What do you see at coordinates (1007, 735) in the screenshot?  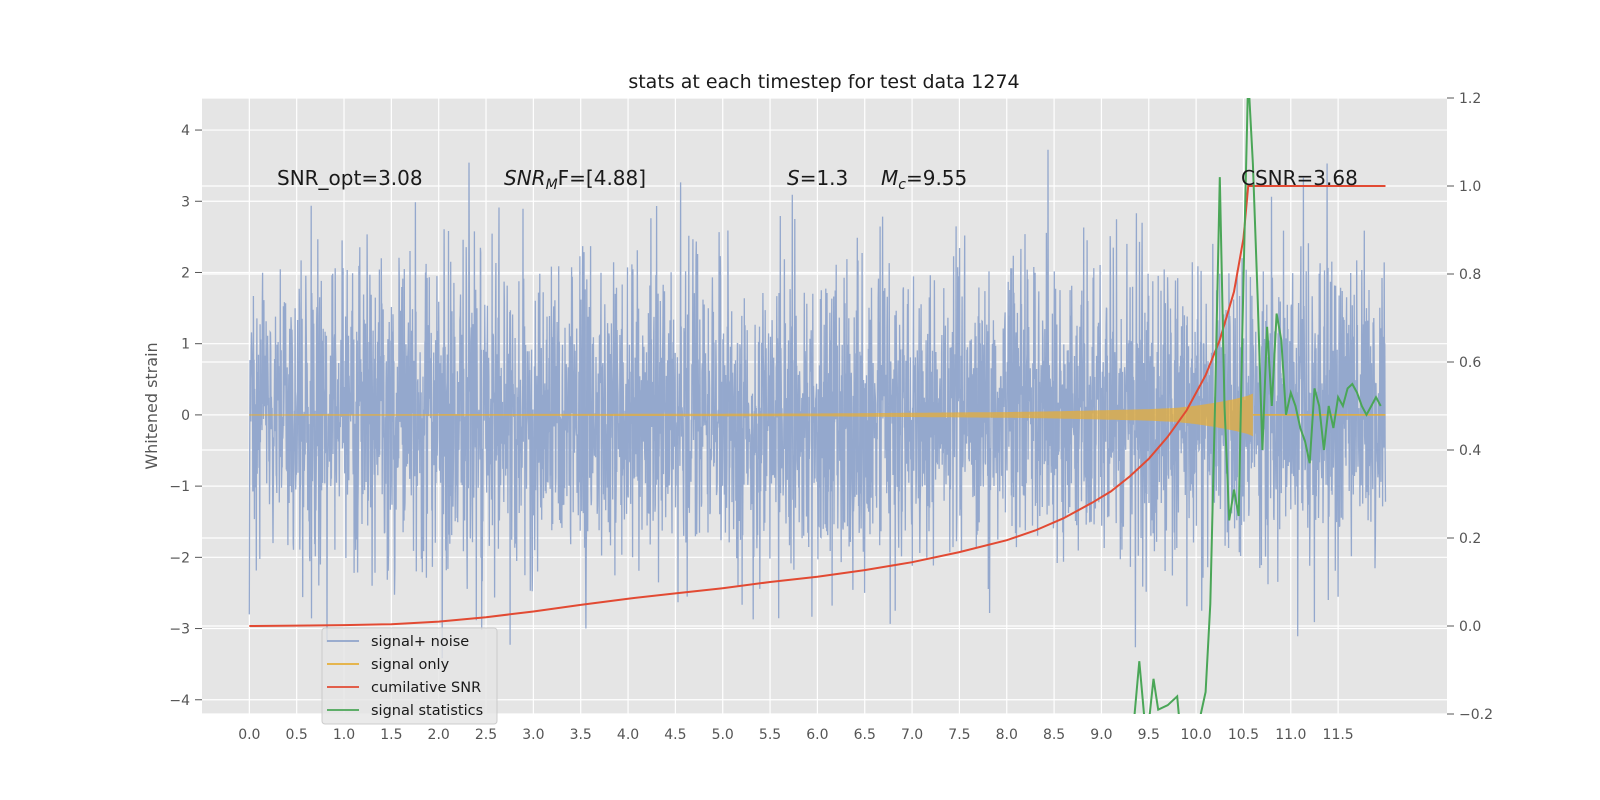 I see `x-tick-label: 8.0` at bounding box center [1007, 735].